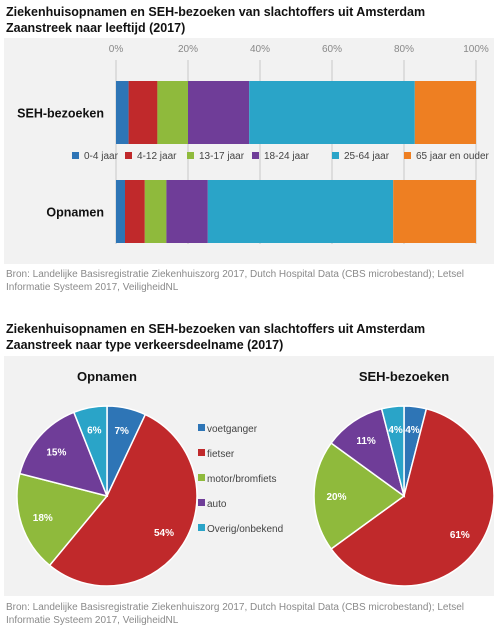  What do you see at coordinates (392, 451) in the screenshot?
I see `pie-slice-seh-bezoeken-overig-onbekend` at bounding box center [392, 451].